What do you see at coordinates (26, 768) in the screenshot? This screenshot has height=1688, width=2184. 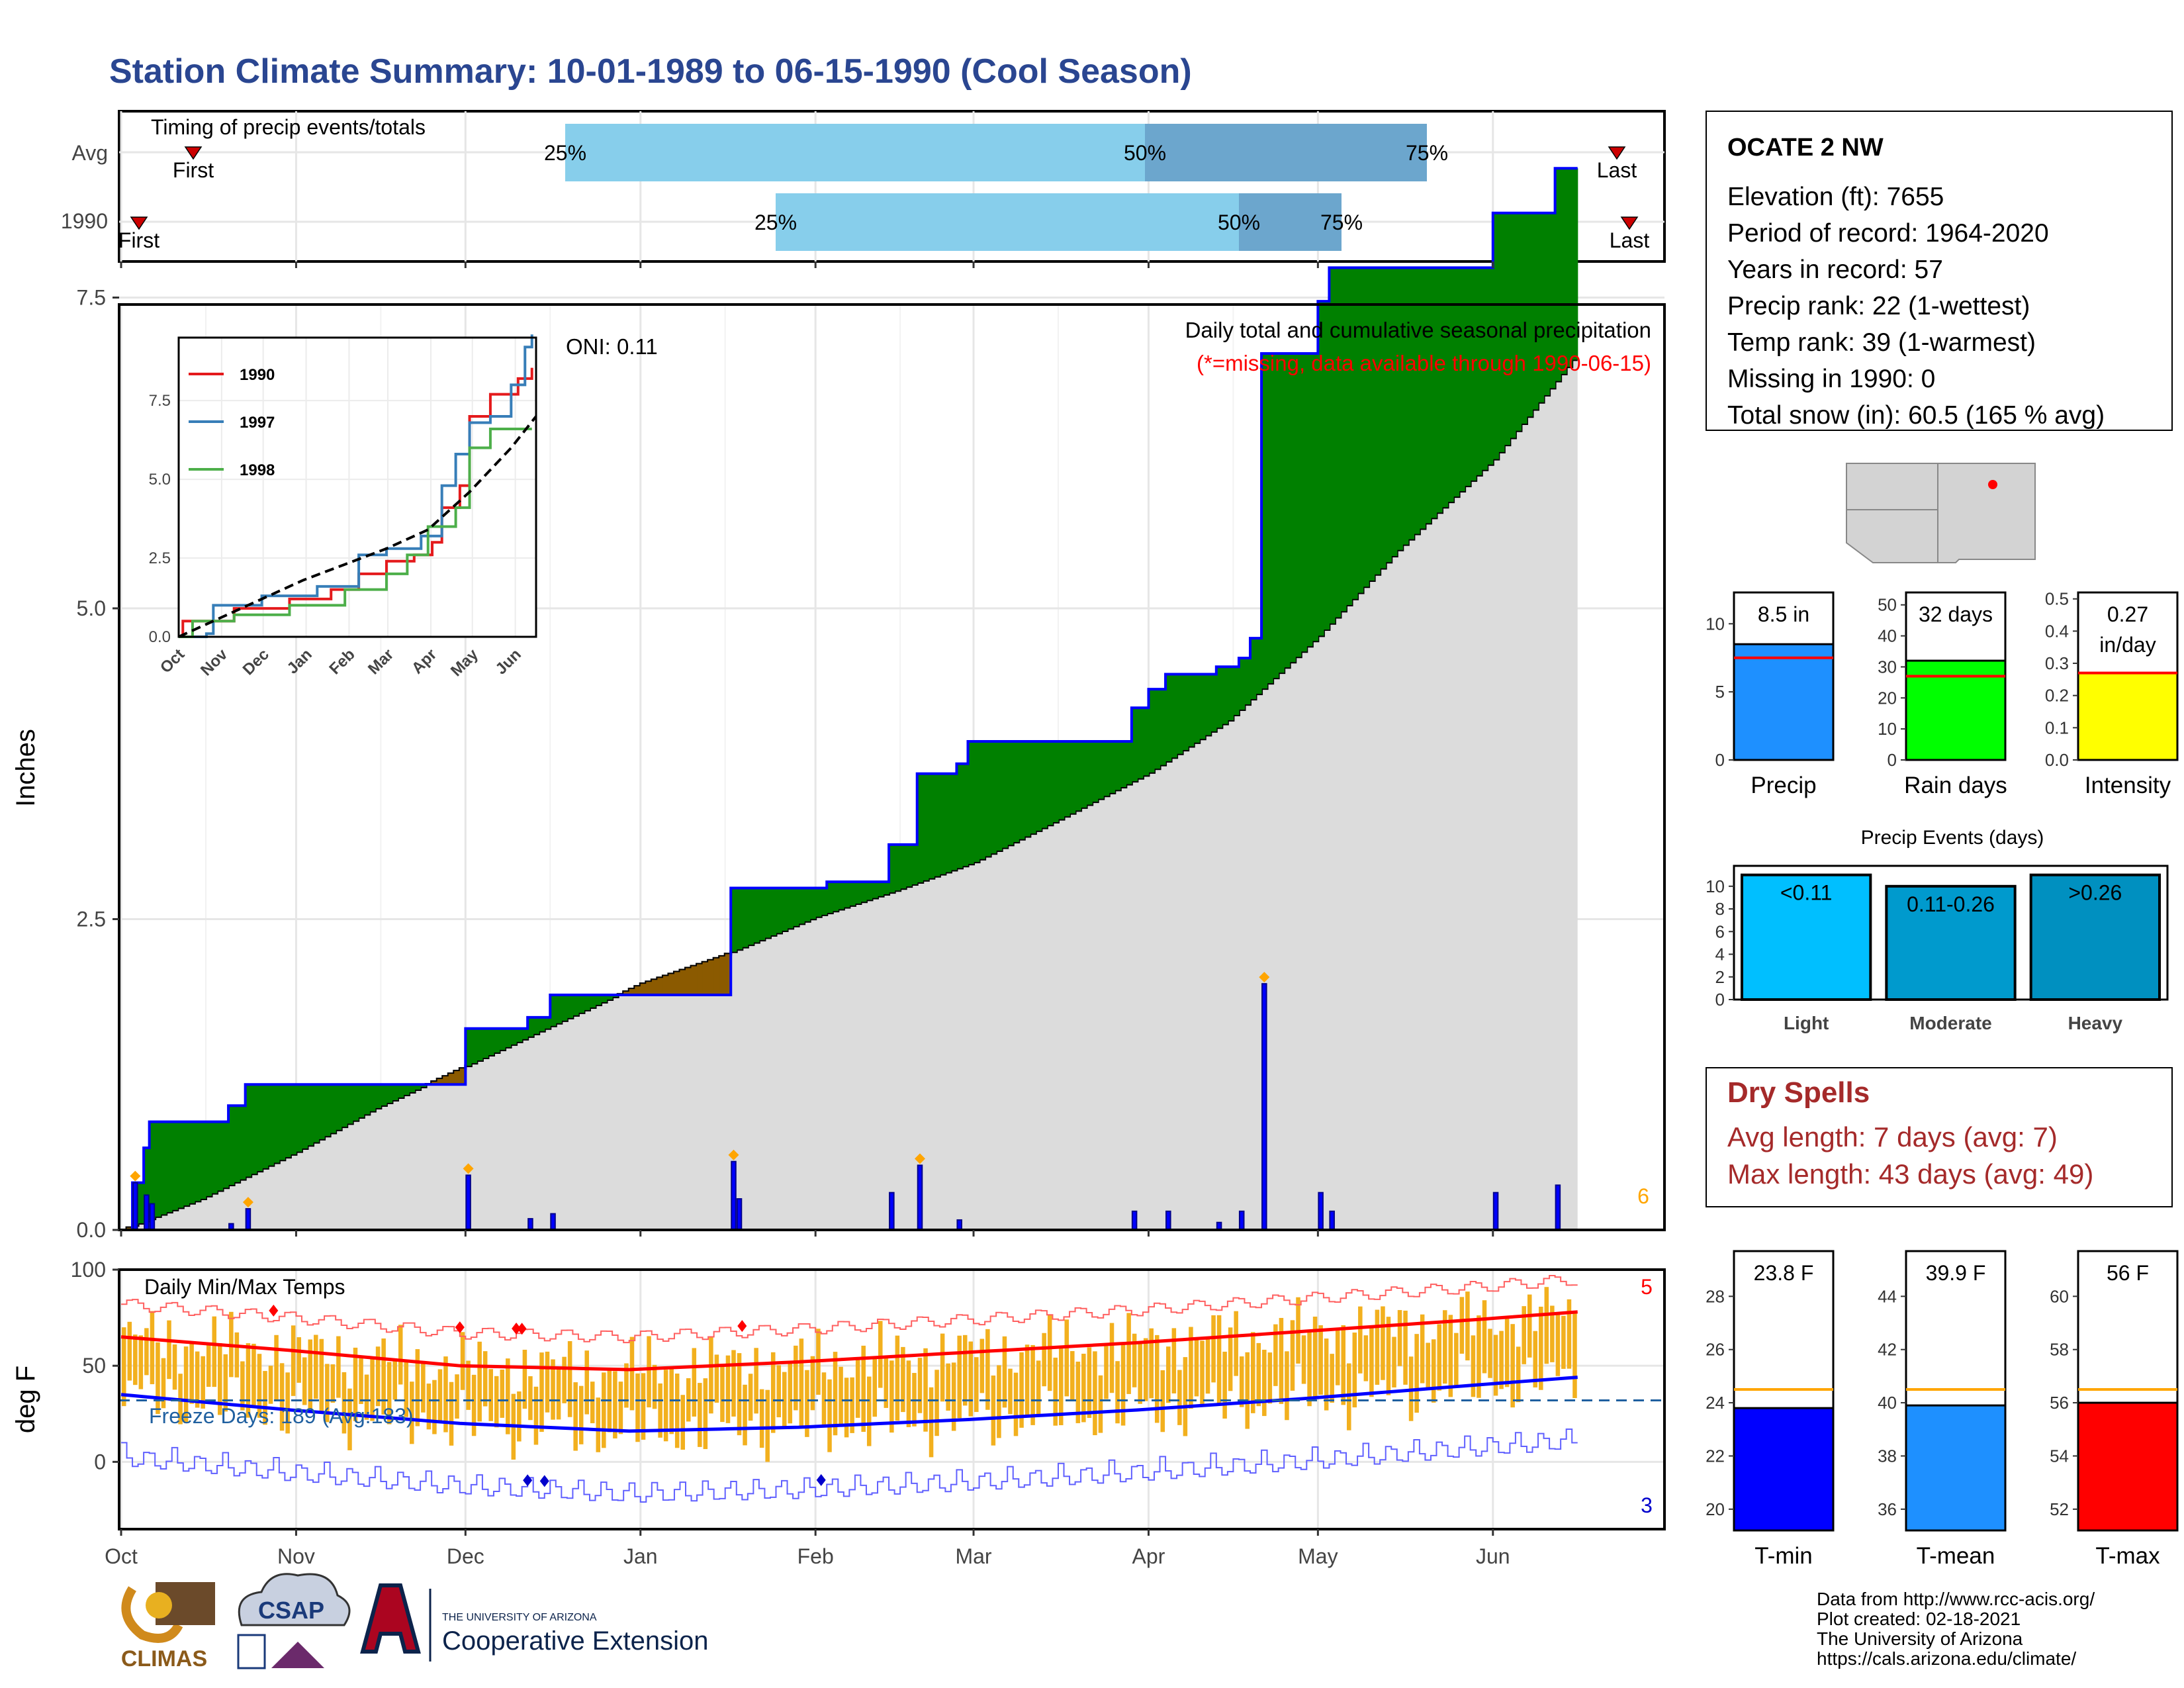 I see `y-axis-title-inches: Inches` at bounding box center [26, 768].